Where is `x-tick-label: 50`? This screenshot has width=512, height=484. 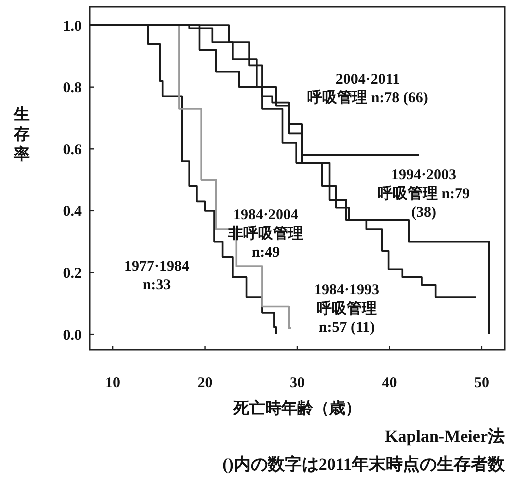
x-tick-label: 50 is located at coordinates (482, 383).